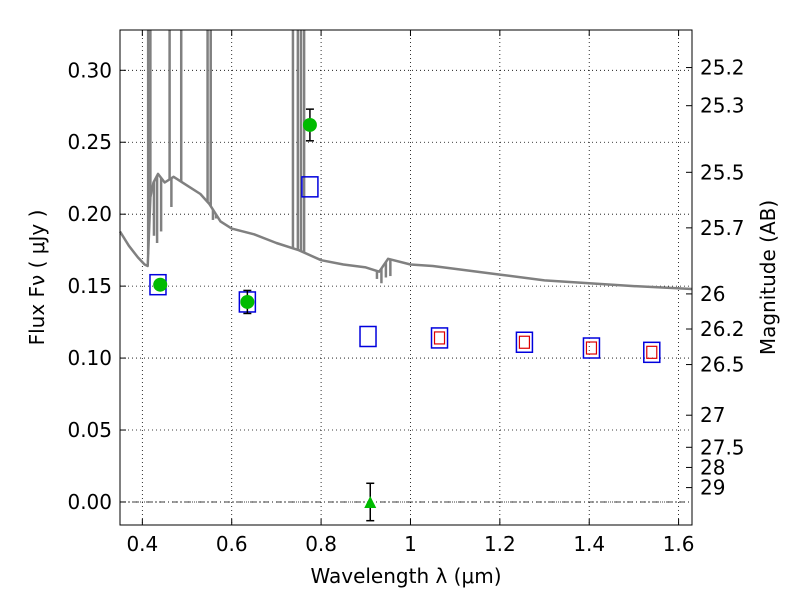  I want to click on magnitude-tick-label: 25.7, so click(722, 228).